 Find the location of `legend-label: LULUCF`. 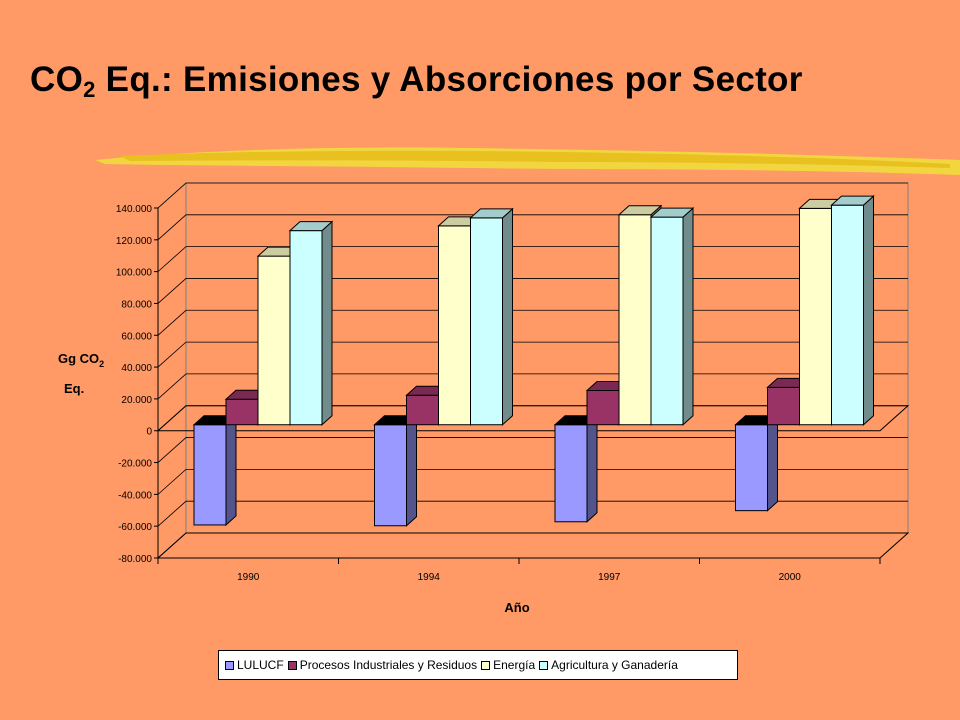

legend-label: LULUCF is located at coordinates (260, 665).